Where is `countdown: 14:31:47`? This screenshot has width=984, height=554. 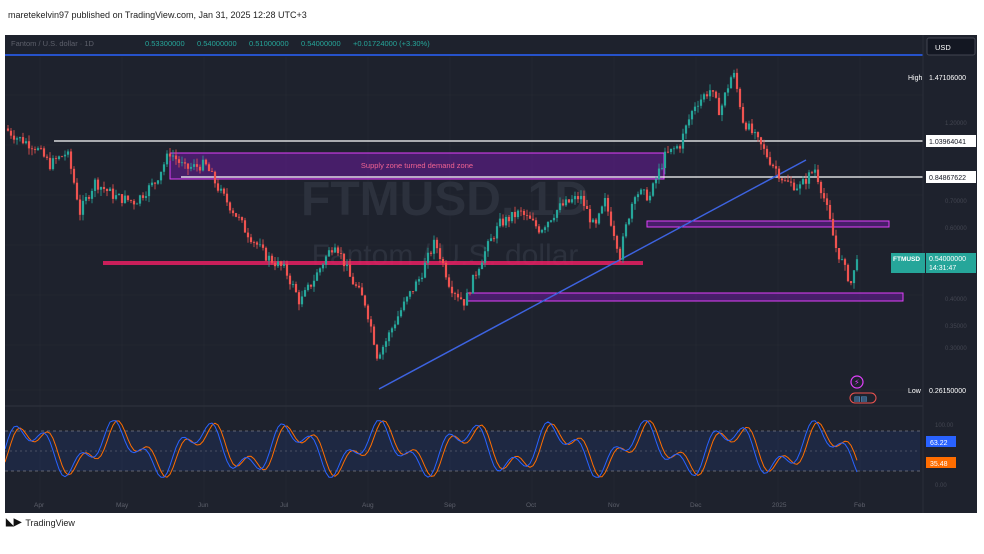
countdown: 14:31:47 is located at coordinates (942, 268).